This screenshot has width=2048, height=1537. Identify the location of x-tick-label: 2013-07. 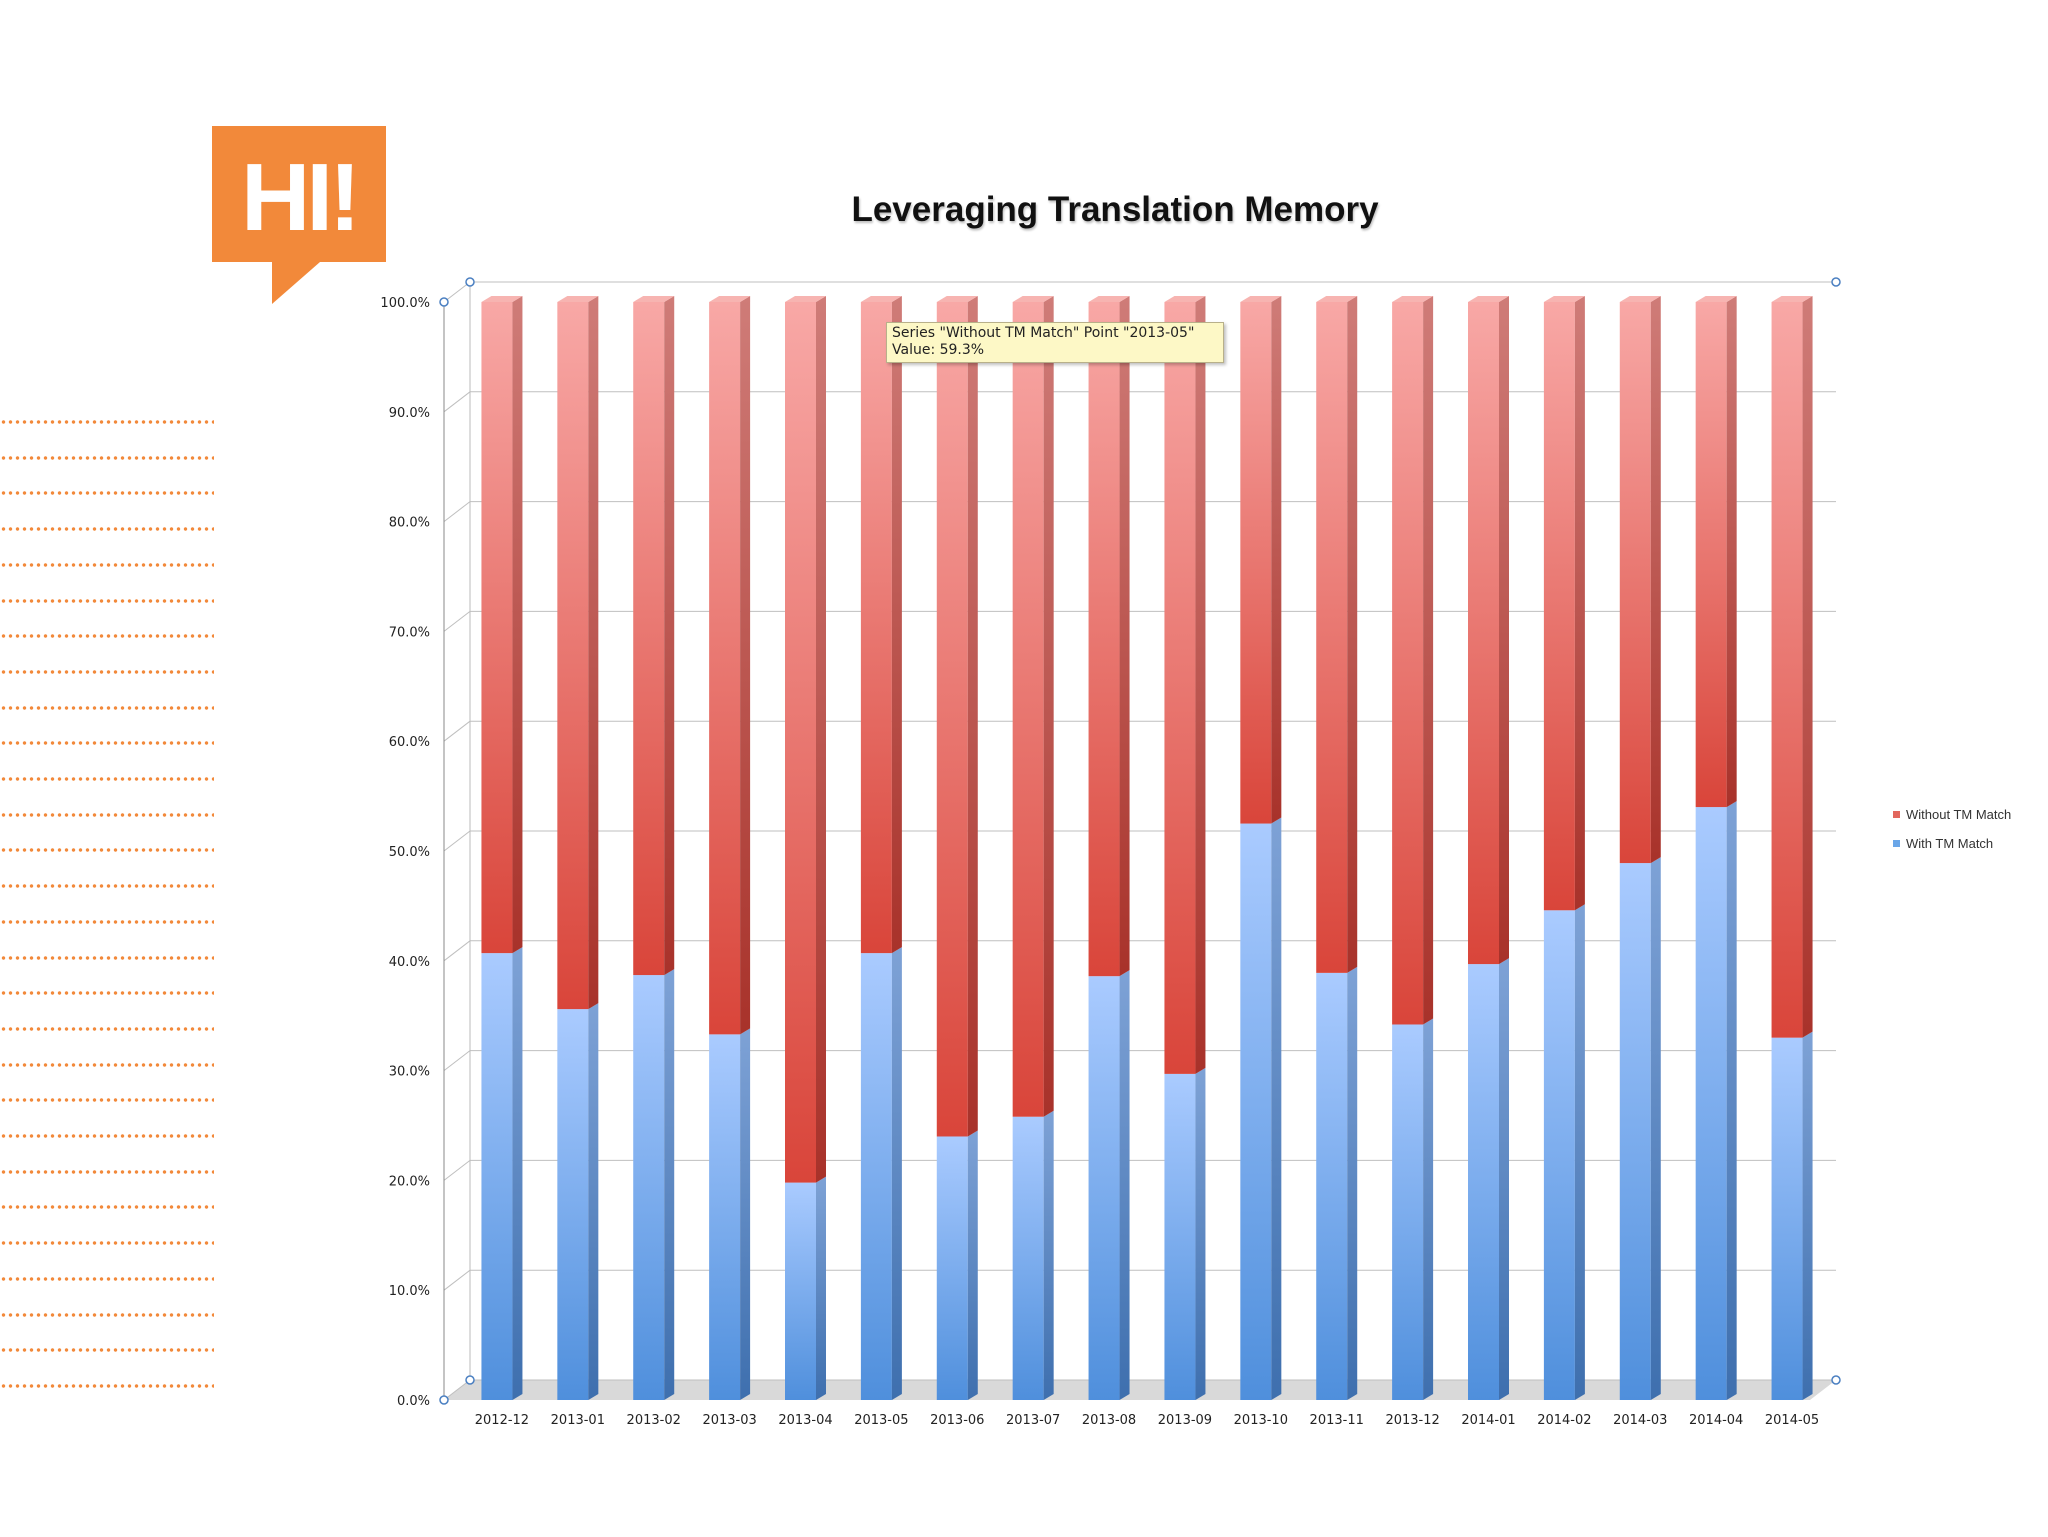
(1033, 1420).